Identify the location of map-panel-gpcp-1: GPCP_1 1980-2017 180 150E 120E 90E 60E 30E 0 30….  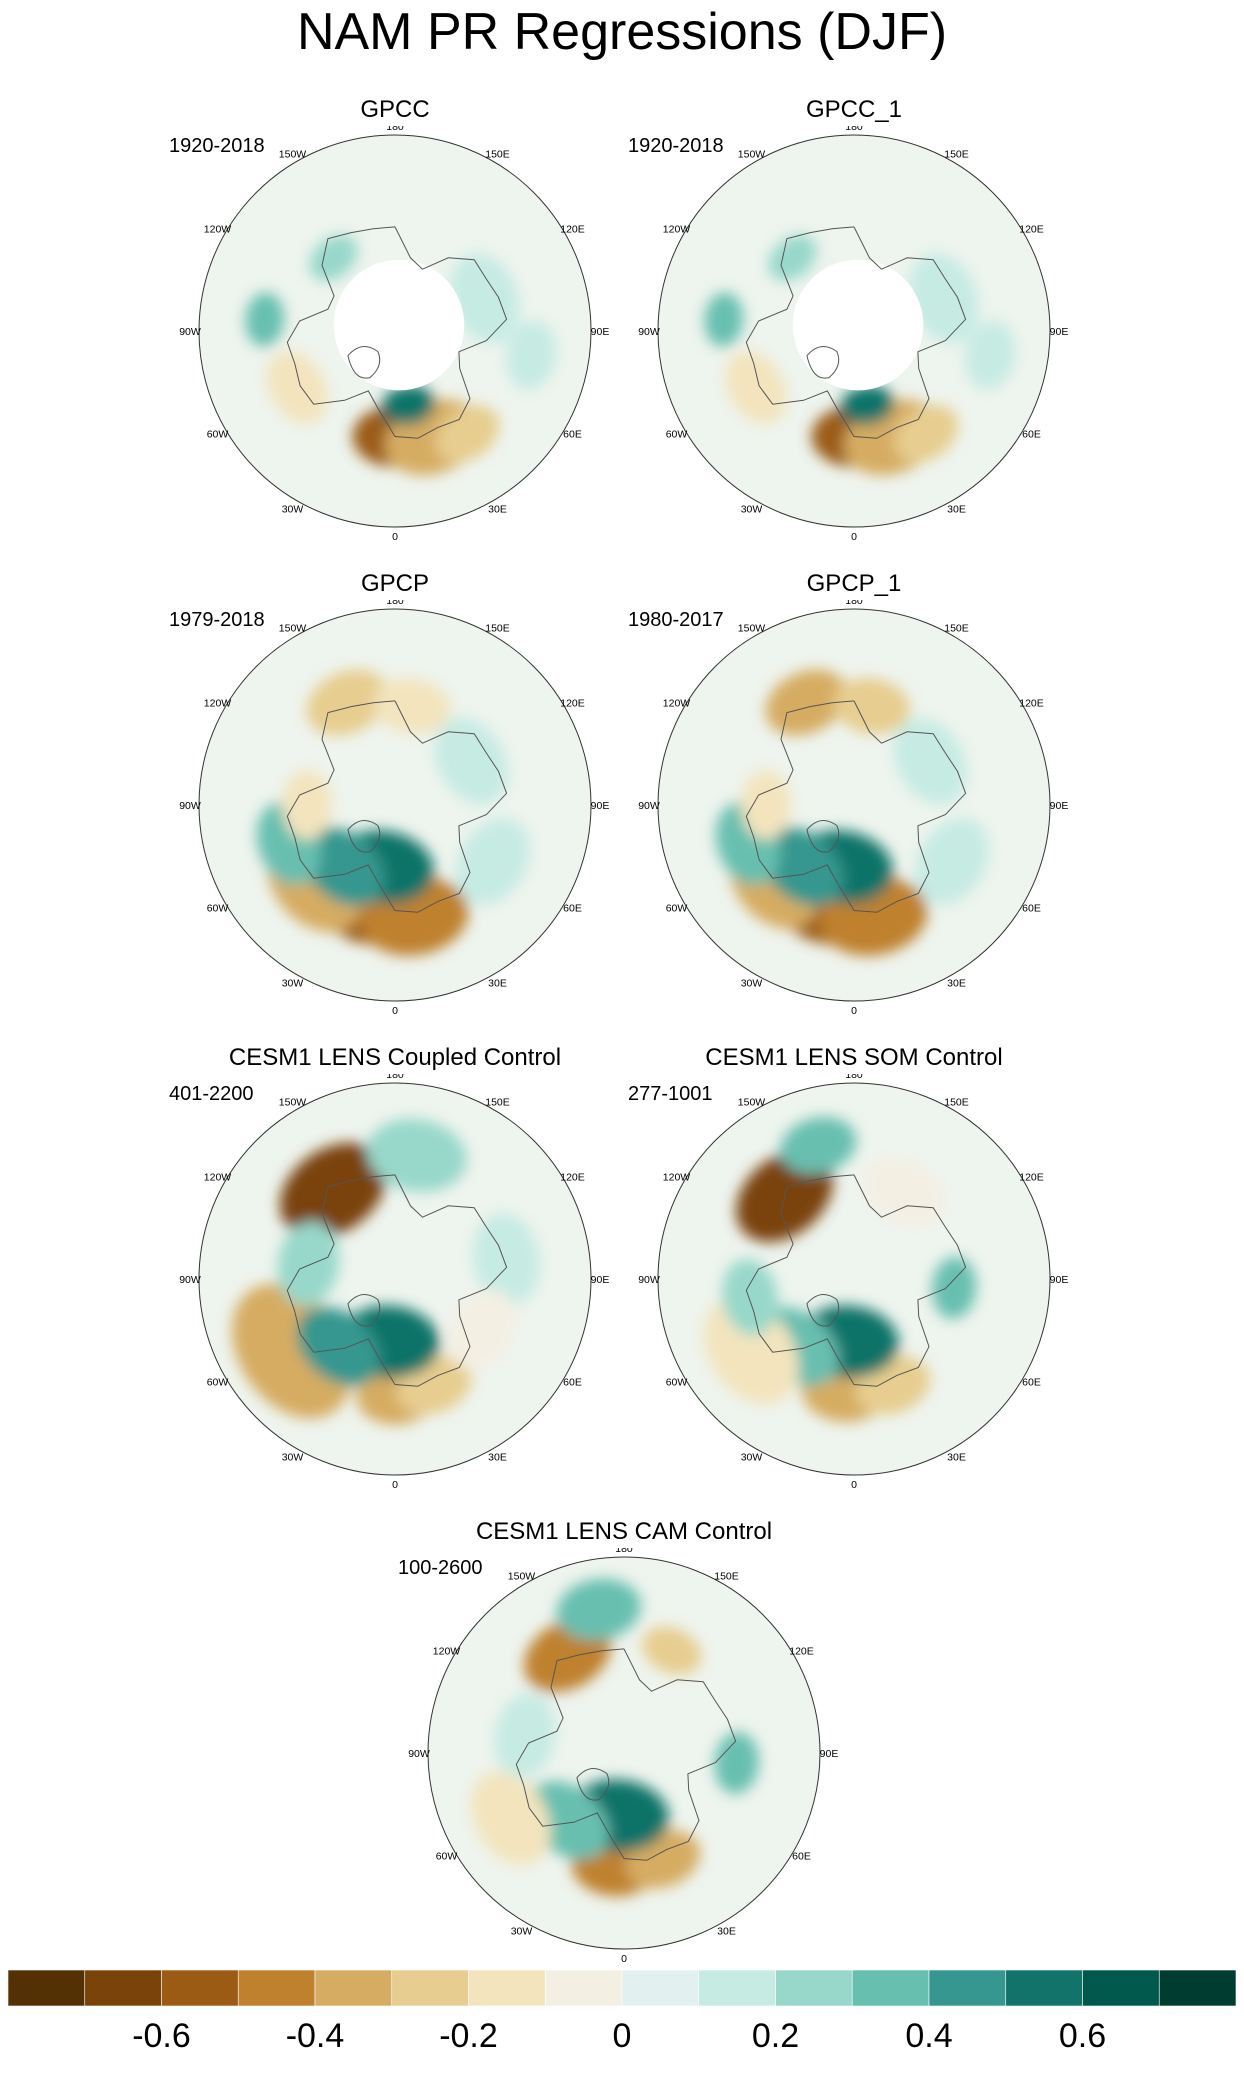
(854, 805).